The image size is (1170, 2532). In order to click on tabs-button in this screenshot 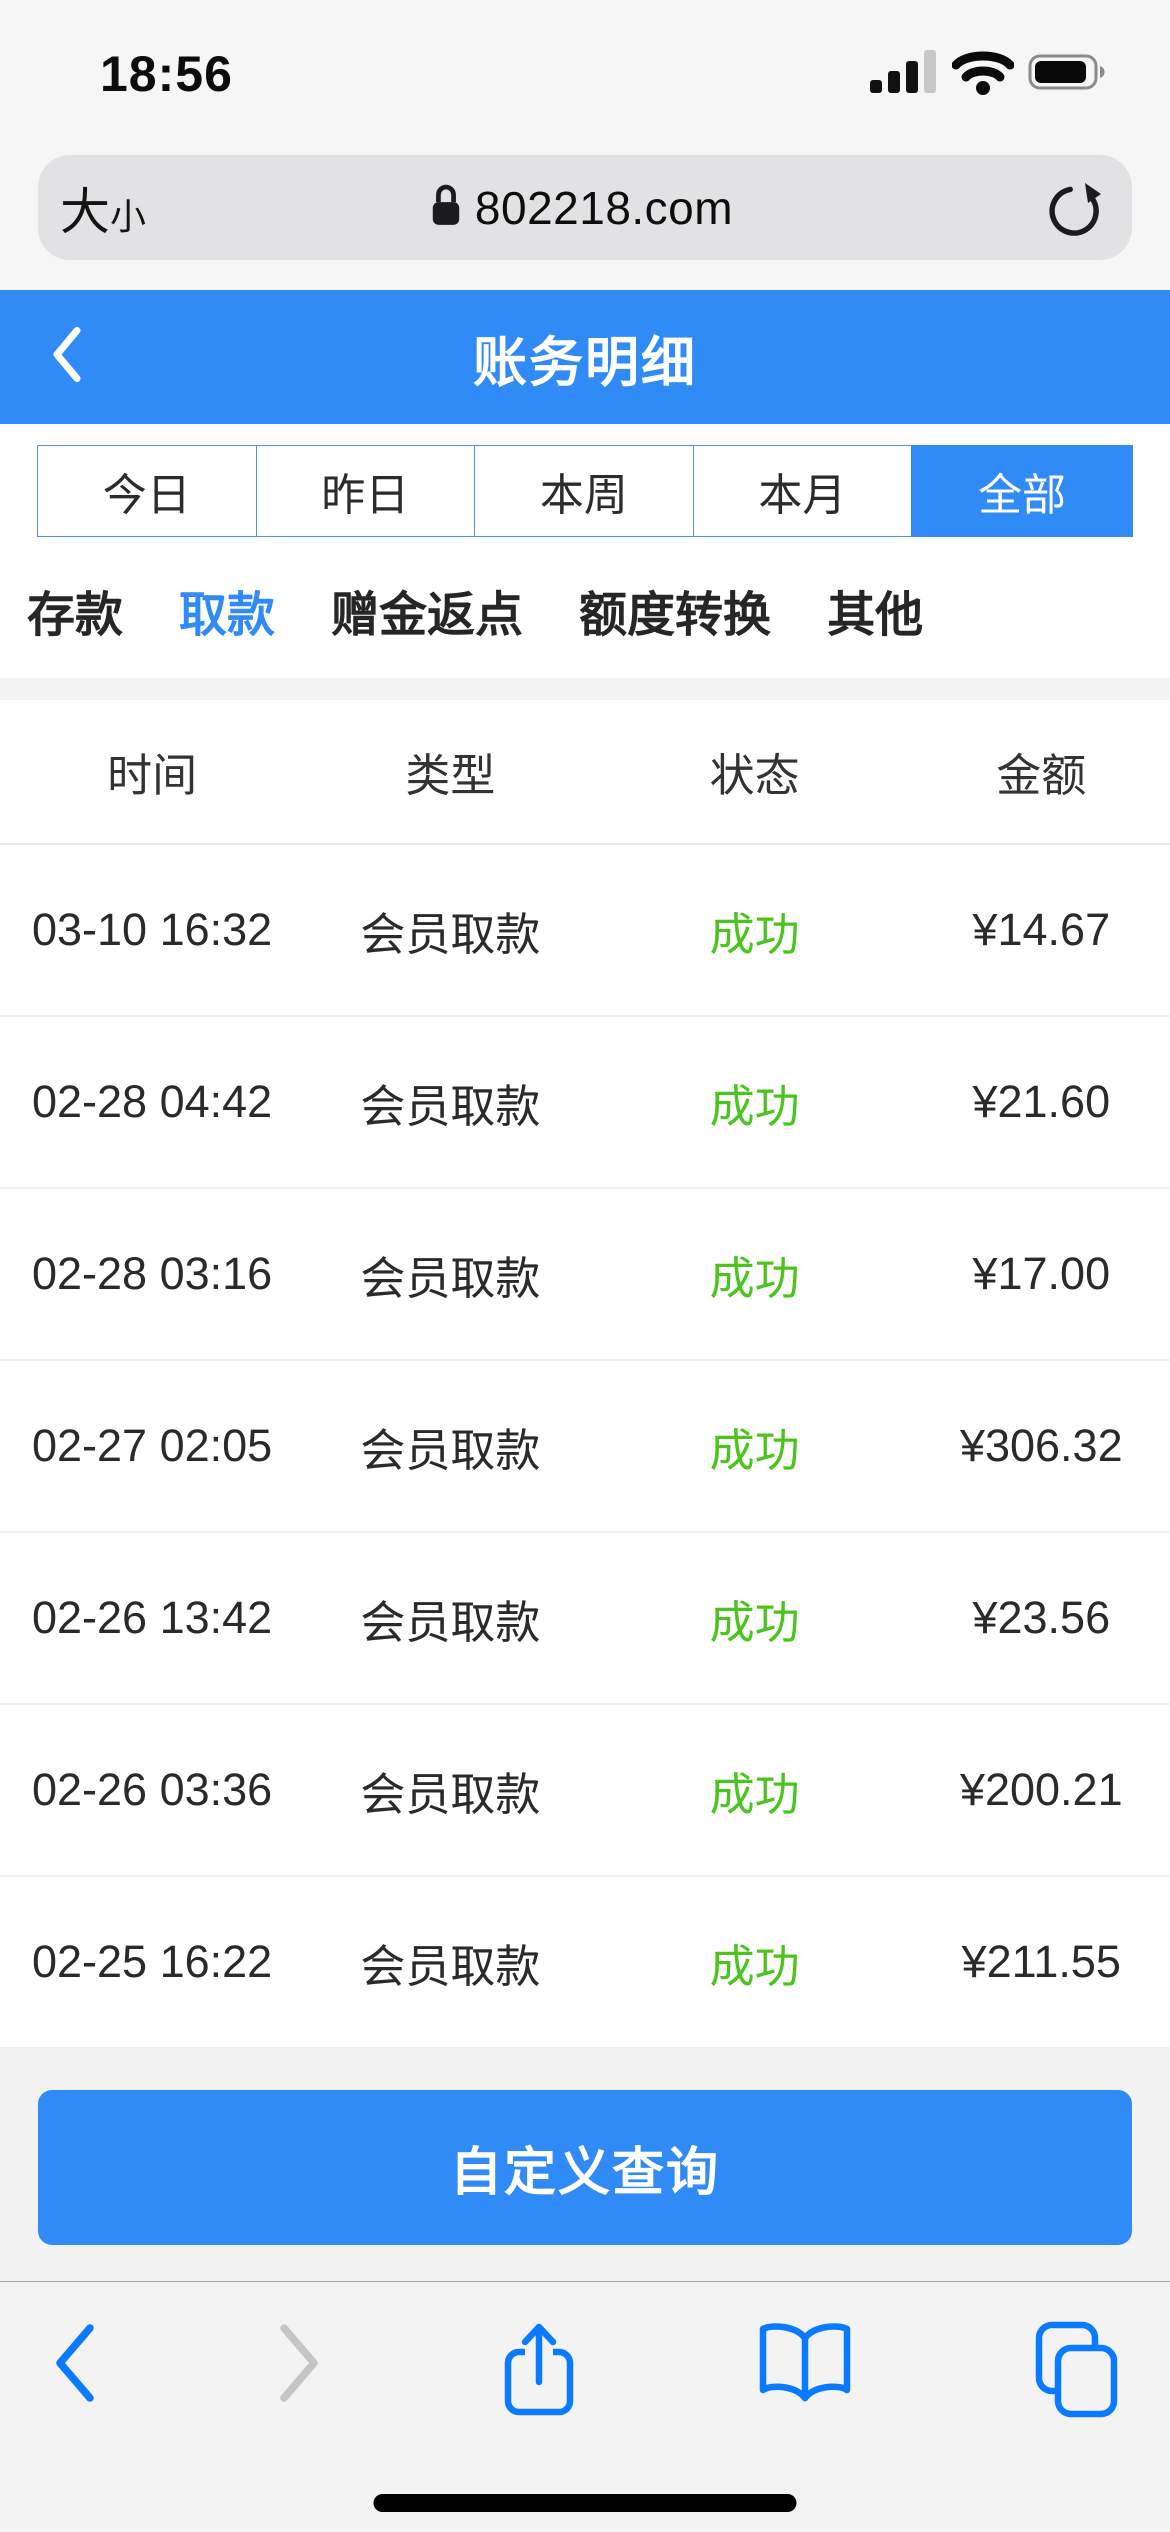, I will do `click(1077, 2370)`.